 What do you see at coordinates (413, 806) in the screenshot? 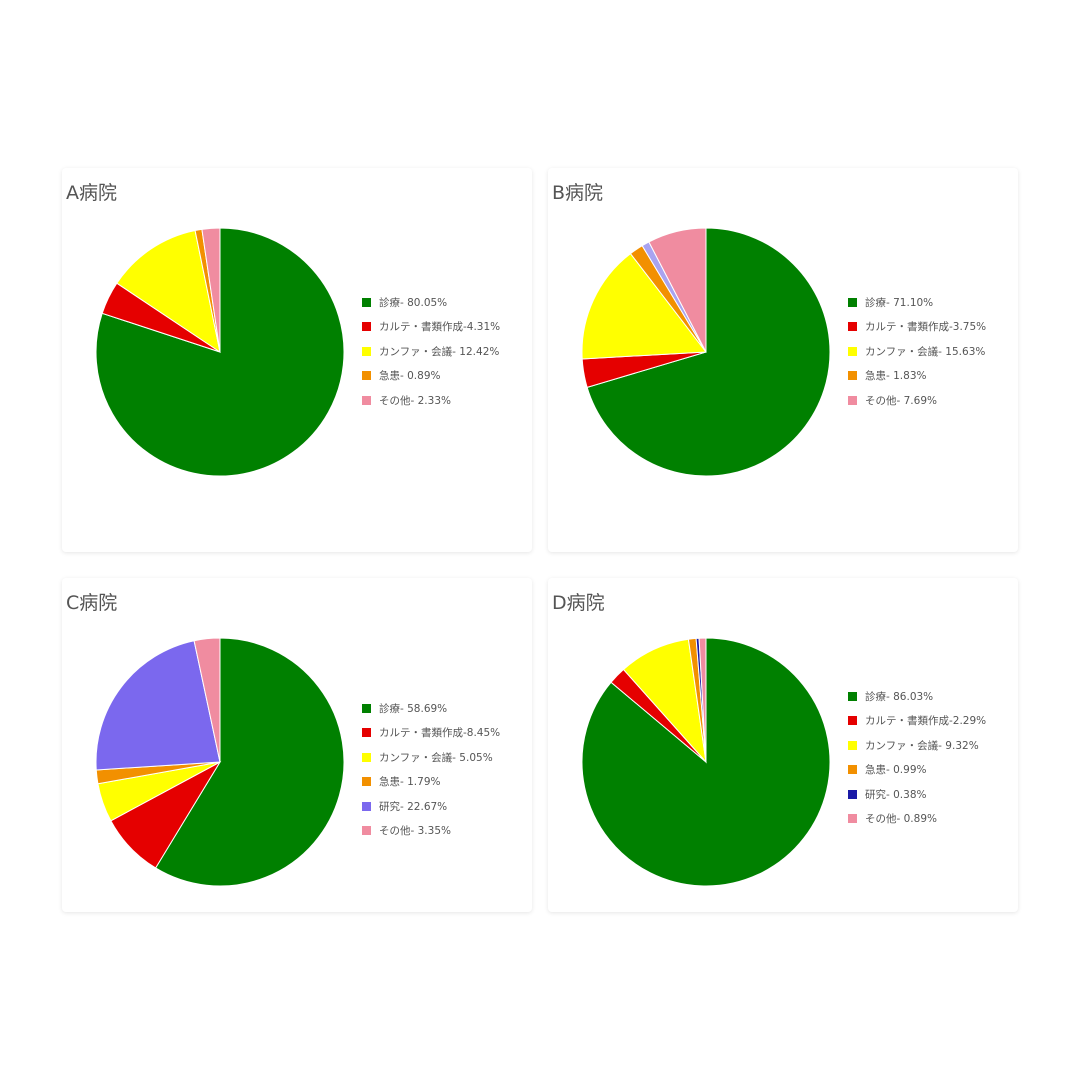
I see `legend-label: 研究- 22.67%` at bounding box center [413, 806].